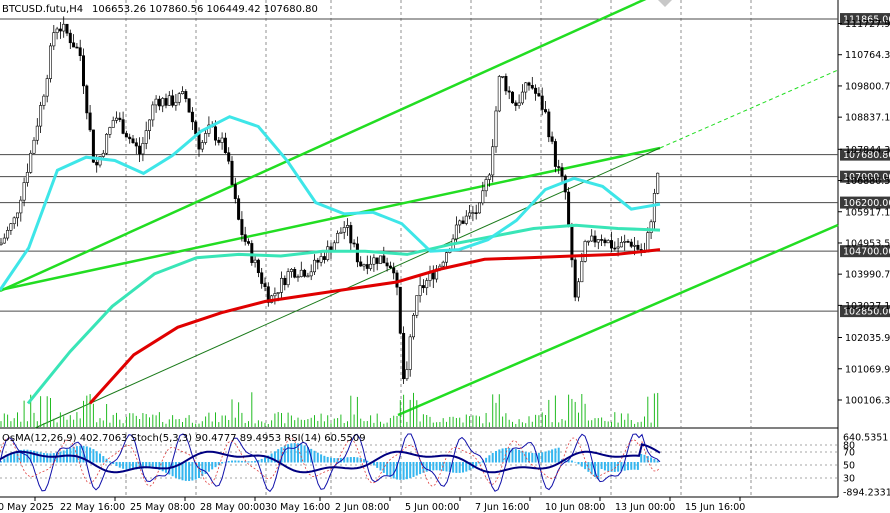 This screenshot has width=890, height=513. I want to click on level-label: 107680.80, so click(866, 155).